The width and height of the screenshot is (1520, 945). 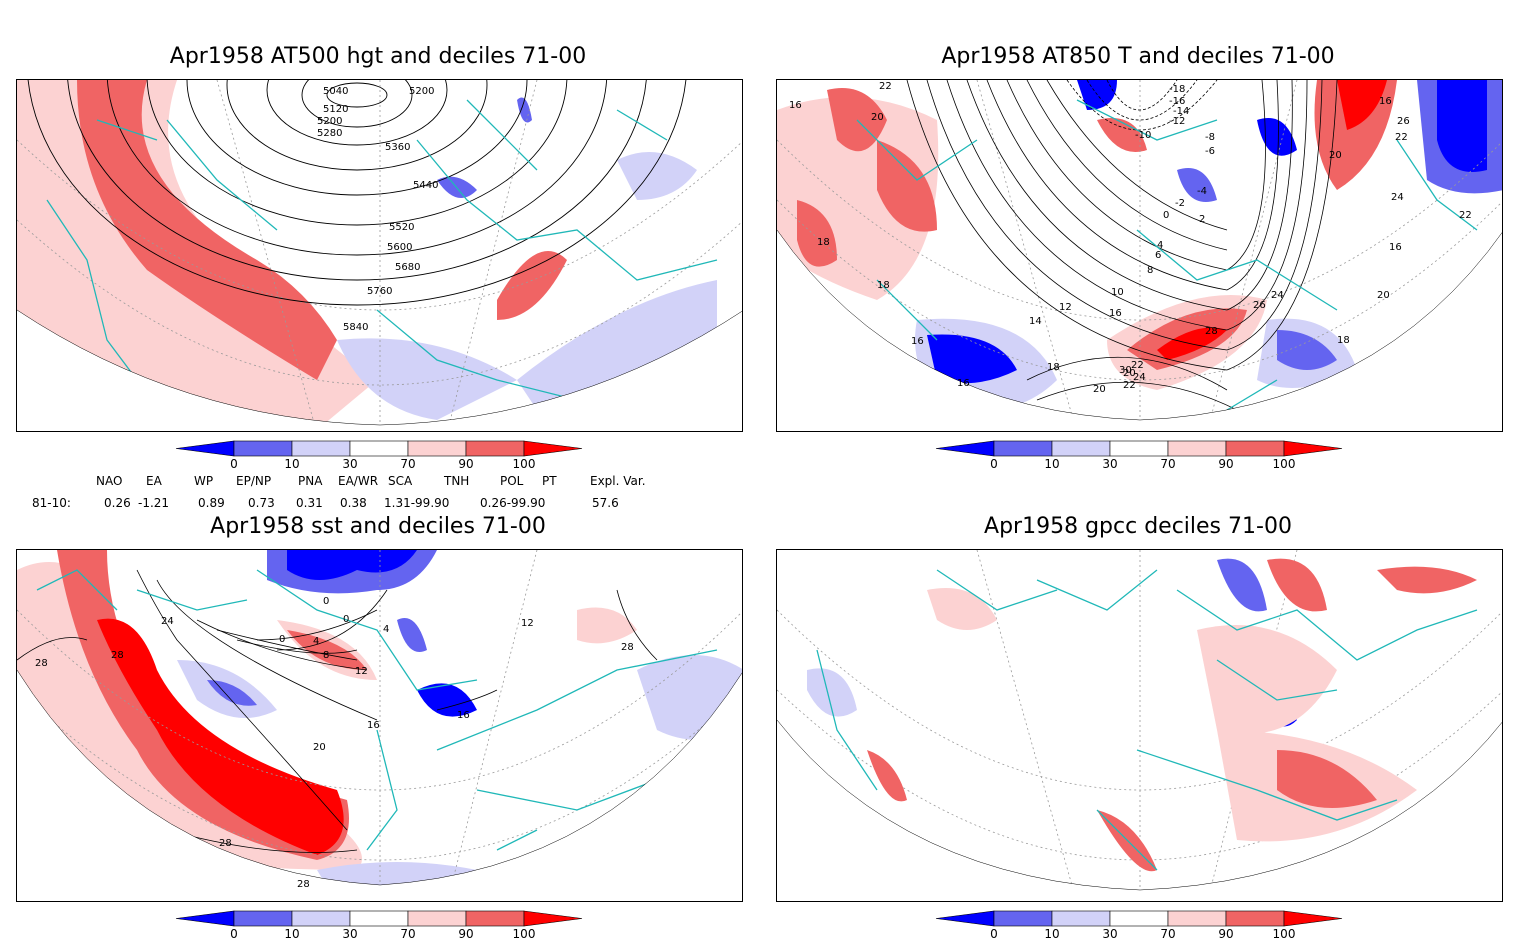 I want to click on svg-text: 8, so click(x=326, y=655).